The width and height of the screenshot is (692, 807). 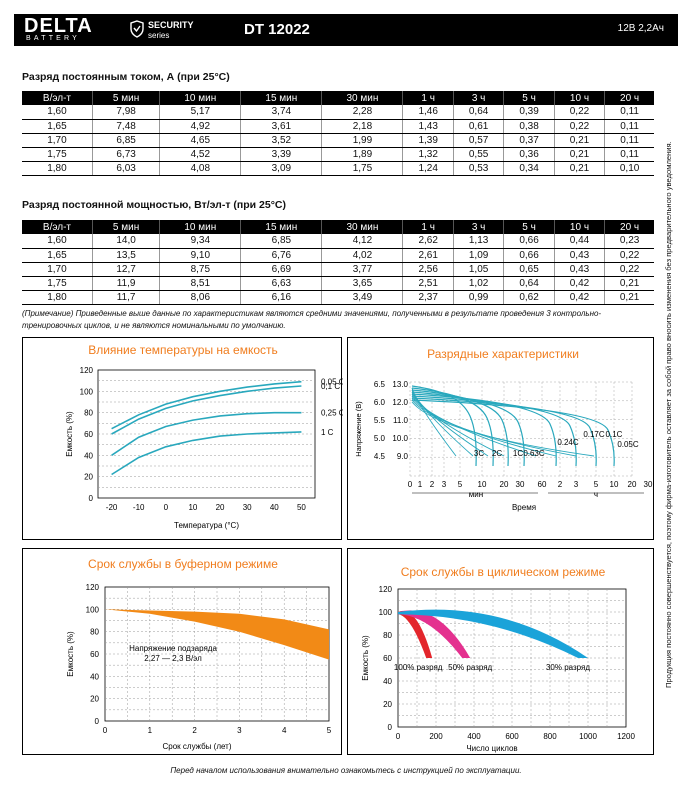 What do you see at coordinates (576, 484) in the screenshot?
I see `x-tick-label: 3` at bounding box center [576, 484].